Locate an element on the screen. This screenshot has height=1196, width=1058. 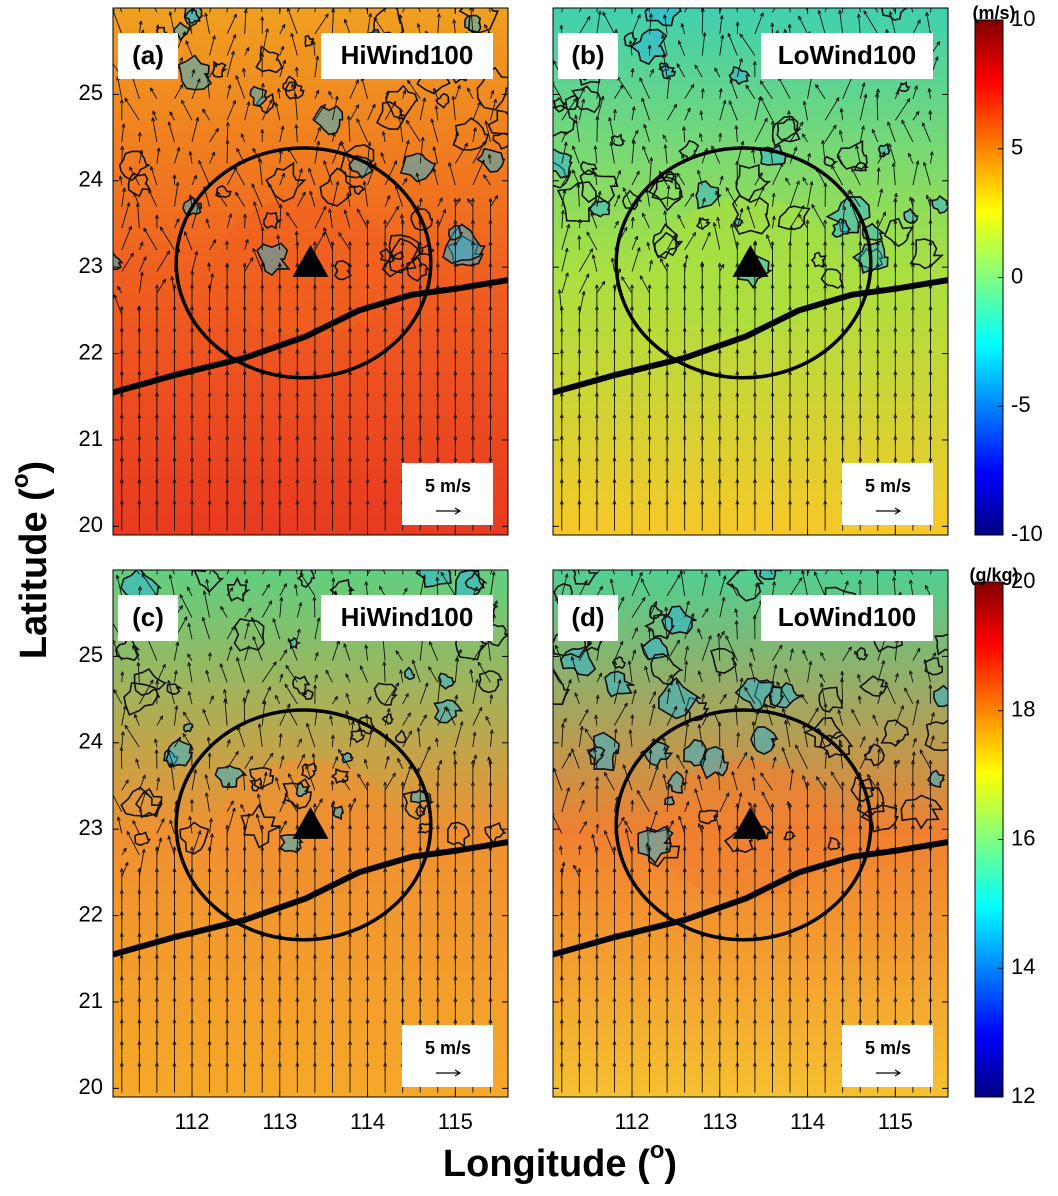
panel-label: (b) is located at coordinates (587, 55).